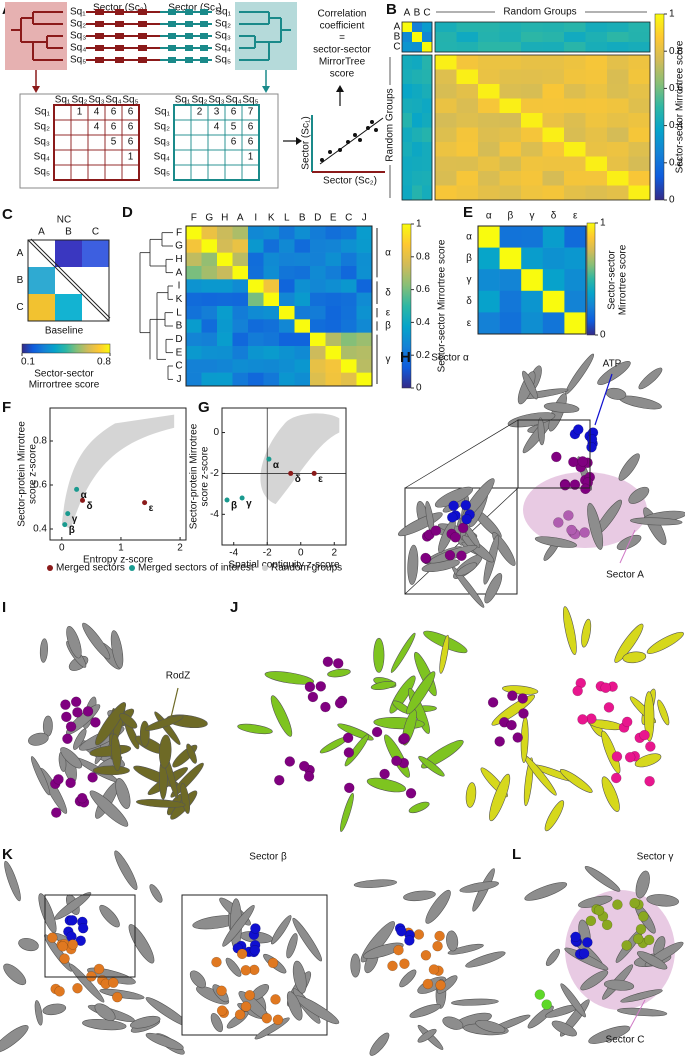  What do you see at coordinates (623, 279) in the screenshot?
I see `label: Mirrortree score` at bounding box center [623, 279].